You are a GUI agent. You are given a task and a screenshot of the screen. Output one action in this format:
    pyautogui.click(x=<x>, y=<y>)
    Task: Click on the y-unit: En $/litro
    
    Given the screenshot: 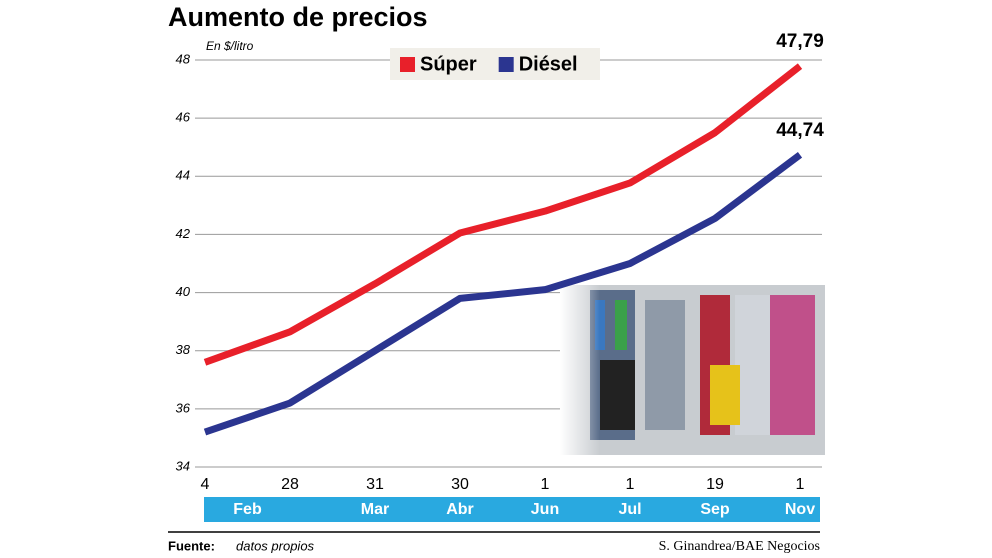 What is the action you would take?
    pyautogui.click(x=230, y=46)
    